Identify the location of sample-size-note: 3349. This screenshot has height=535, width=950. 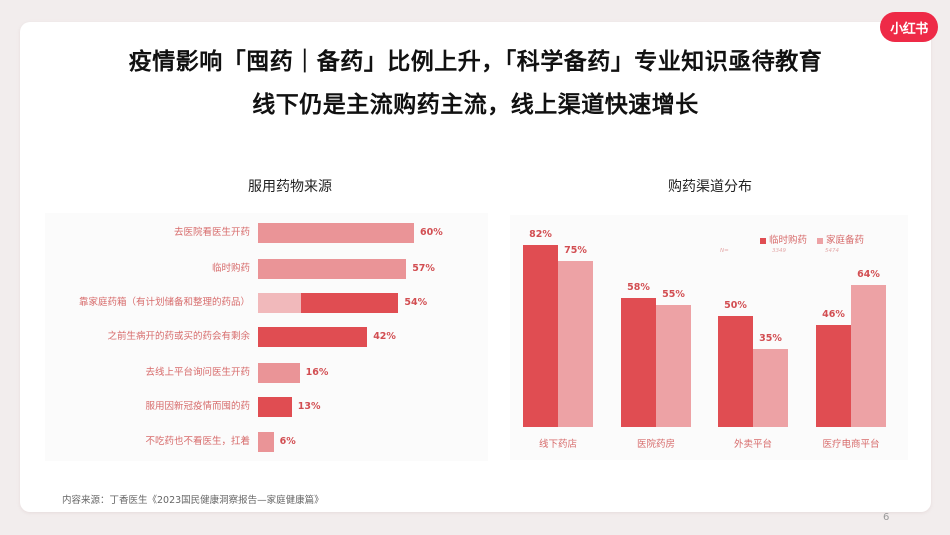
(779, 251).